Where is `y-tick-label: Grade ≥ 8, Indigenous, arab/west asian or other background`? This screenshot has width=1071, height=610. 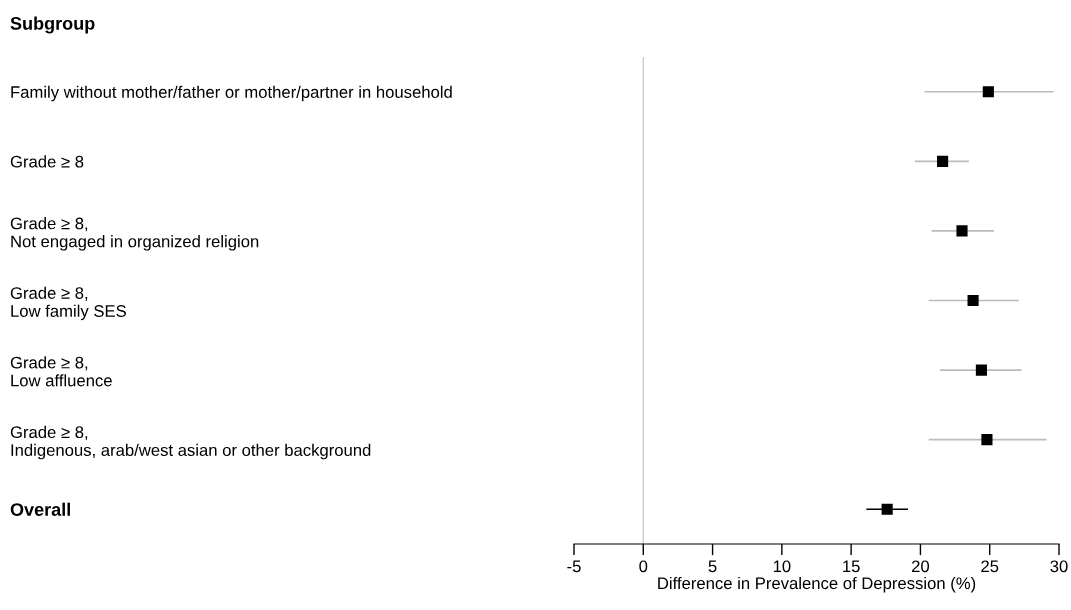
y-tick-label: Grade ≥ 8, Indigenous, arab/west asian or other background is located at coordinates (190, 442).